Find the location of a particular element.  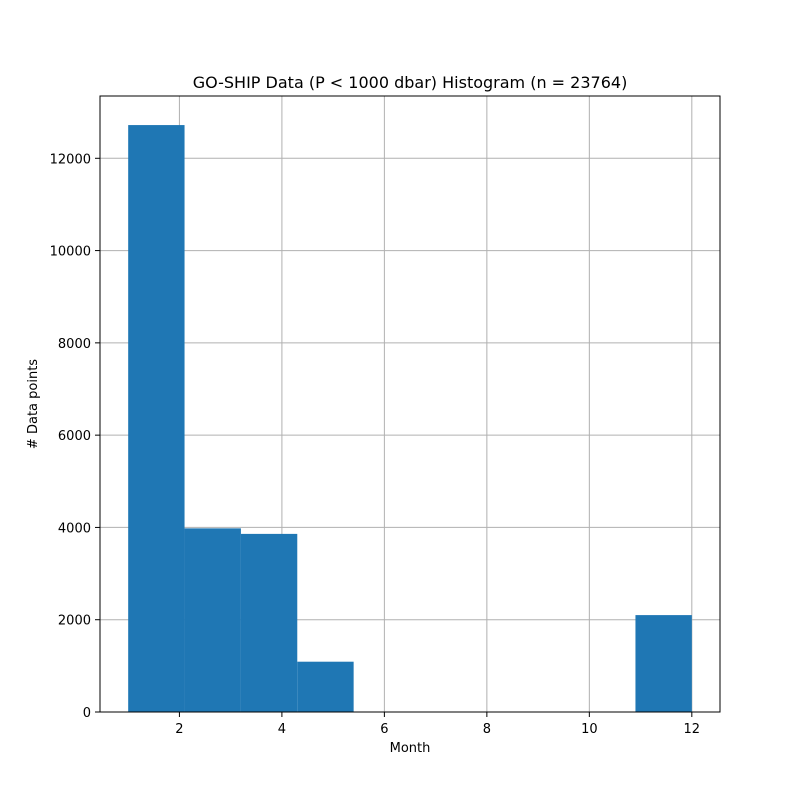

y-tick-label: 0 is located at coordinates (87, 713).